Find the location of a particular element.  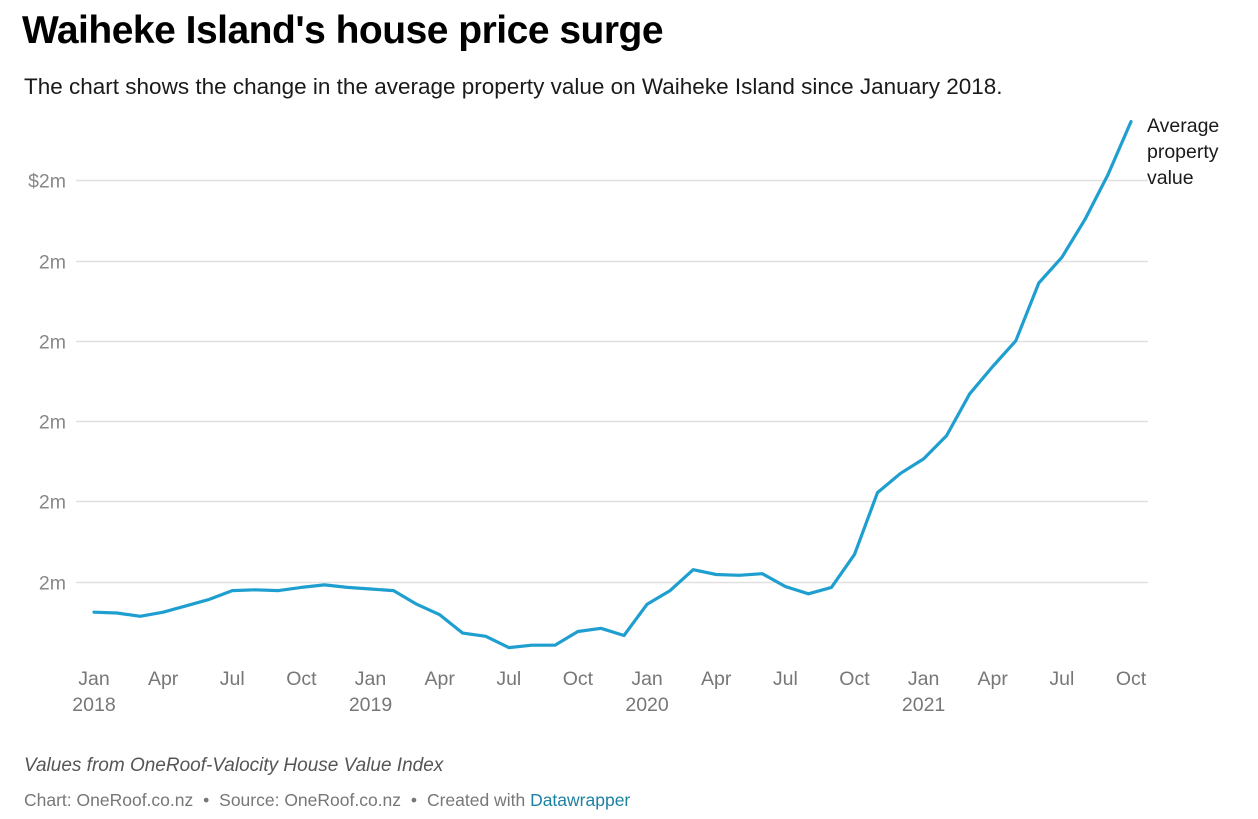

datawrapper-link: Datawrapper is located at coordinates (580, 800).